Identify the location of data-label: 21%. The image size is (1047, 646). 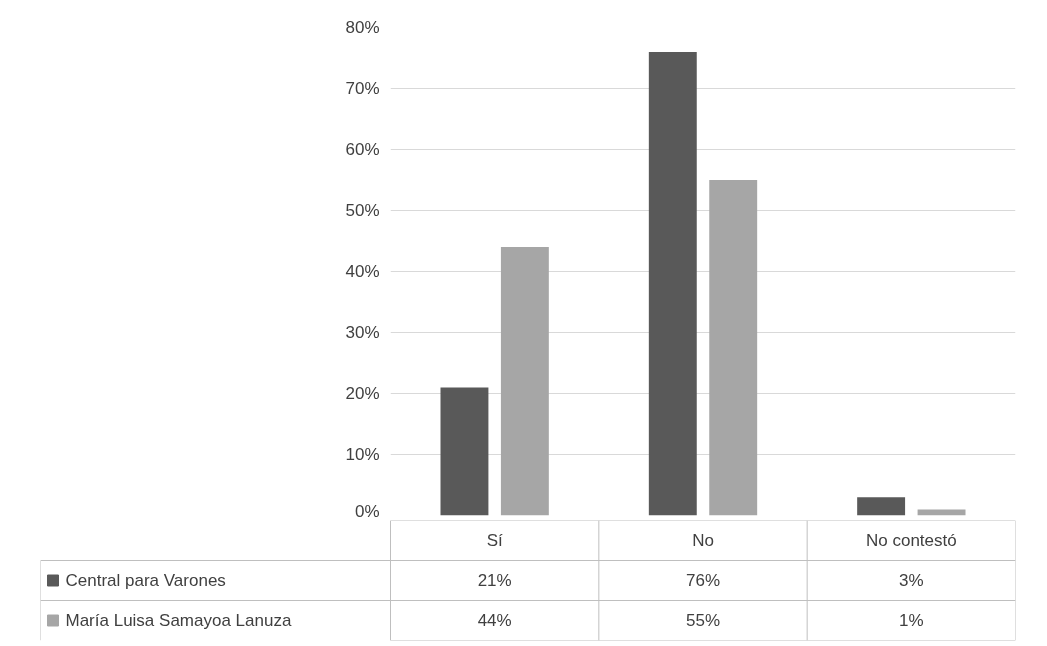
(494, 580).